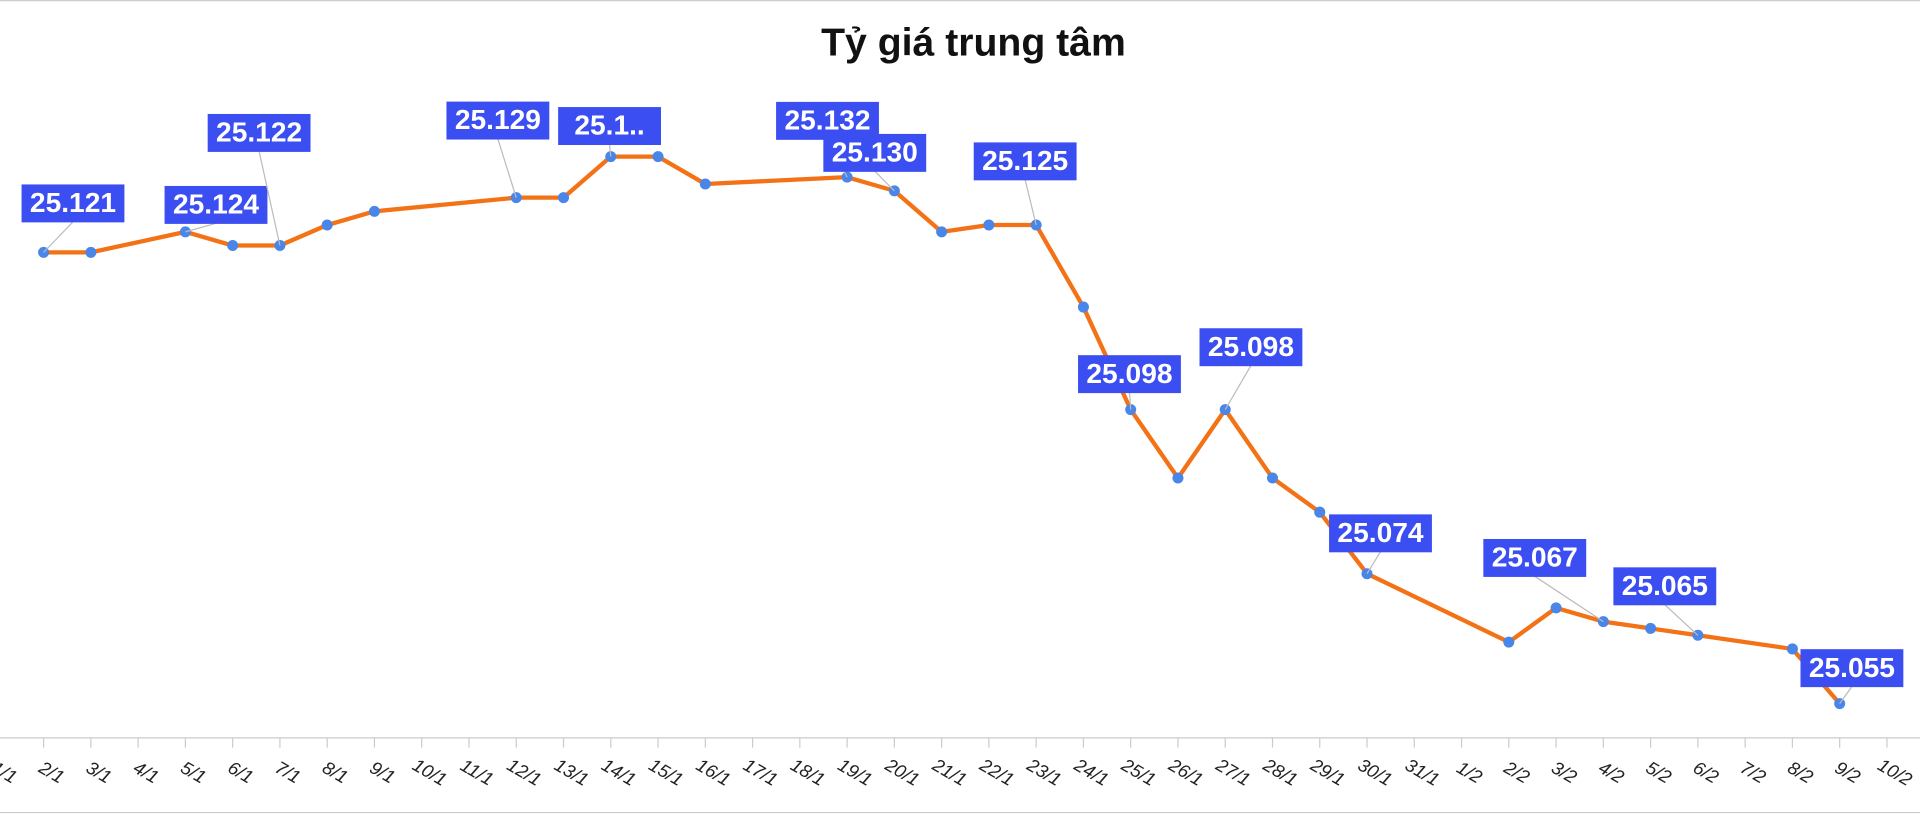 The height and width of the screenshot is (815, 1920). I want to click on x-tick-label: 11/1, so click(477, 771).